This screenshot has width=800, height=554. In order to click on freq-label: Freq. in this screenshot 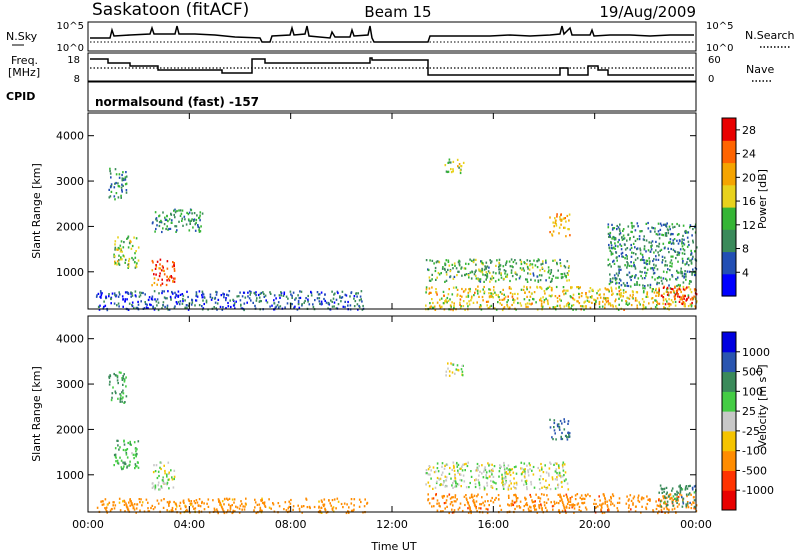, I will do `click(24, 60)`.